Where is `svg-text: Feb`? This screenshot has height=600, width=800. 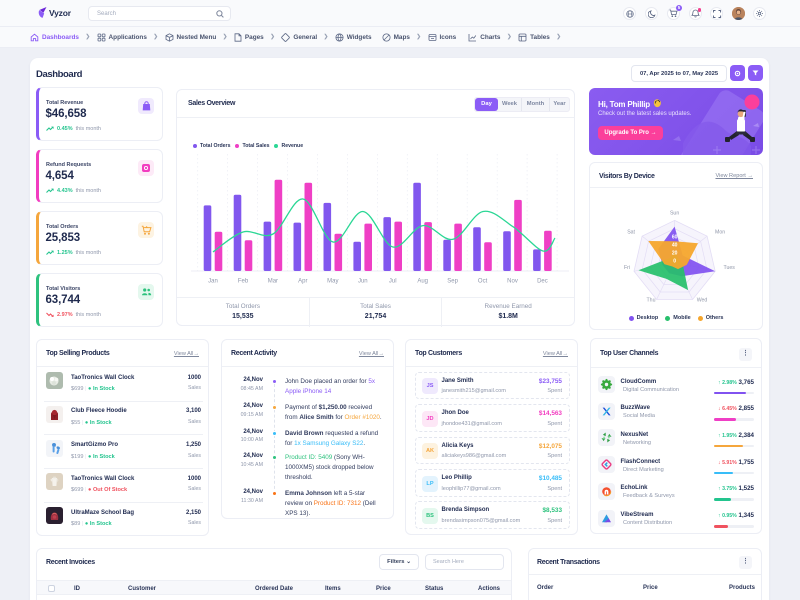
svg-text: Feb is located at coordinates (243, 282).